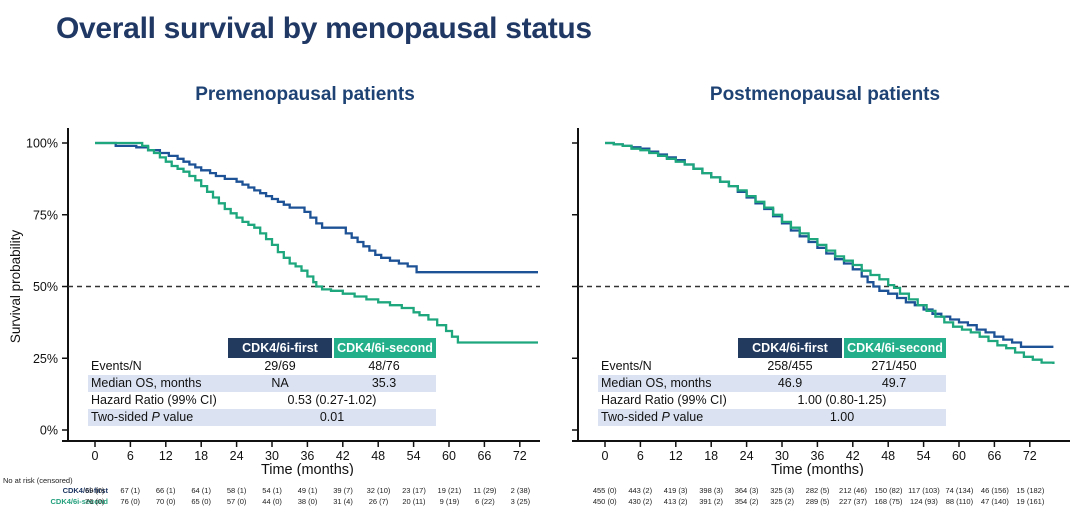 The image size is (1080, 517). I want to click on at-risk-cell: 46 (156), so click(994, 490).